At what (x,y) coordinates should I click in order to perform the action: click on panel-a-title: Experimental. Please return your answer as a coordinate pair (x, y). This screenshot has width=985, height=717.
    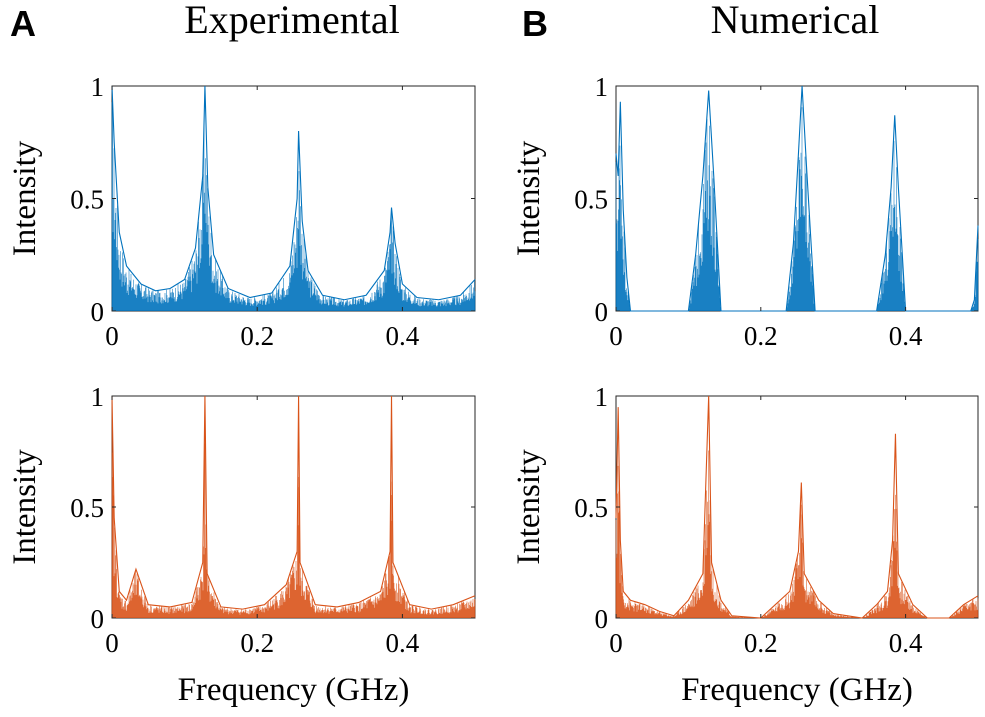
    Looking at the image, I should click on (291, 21).